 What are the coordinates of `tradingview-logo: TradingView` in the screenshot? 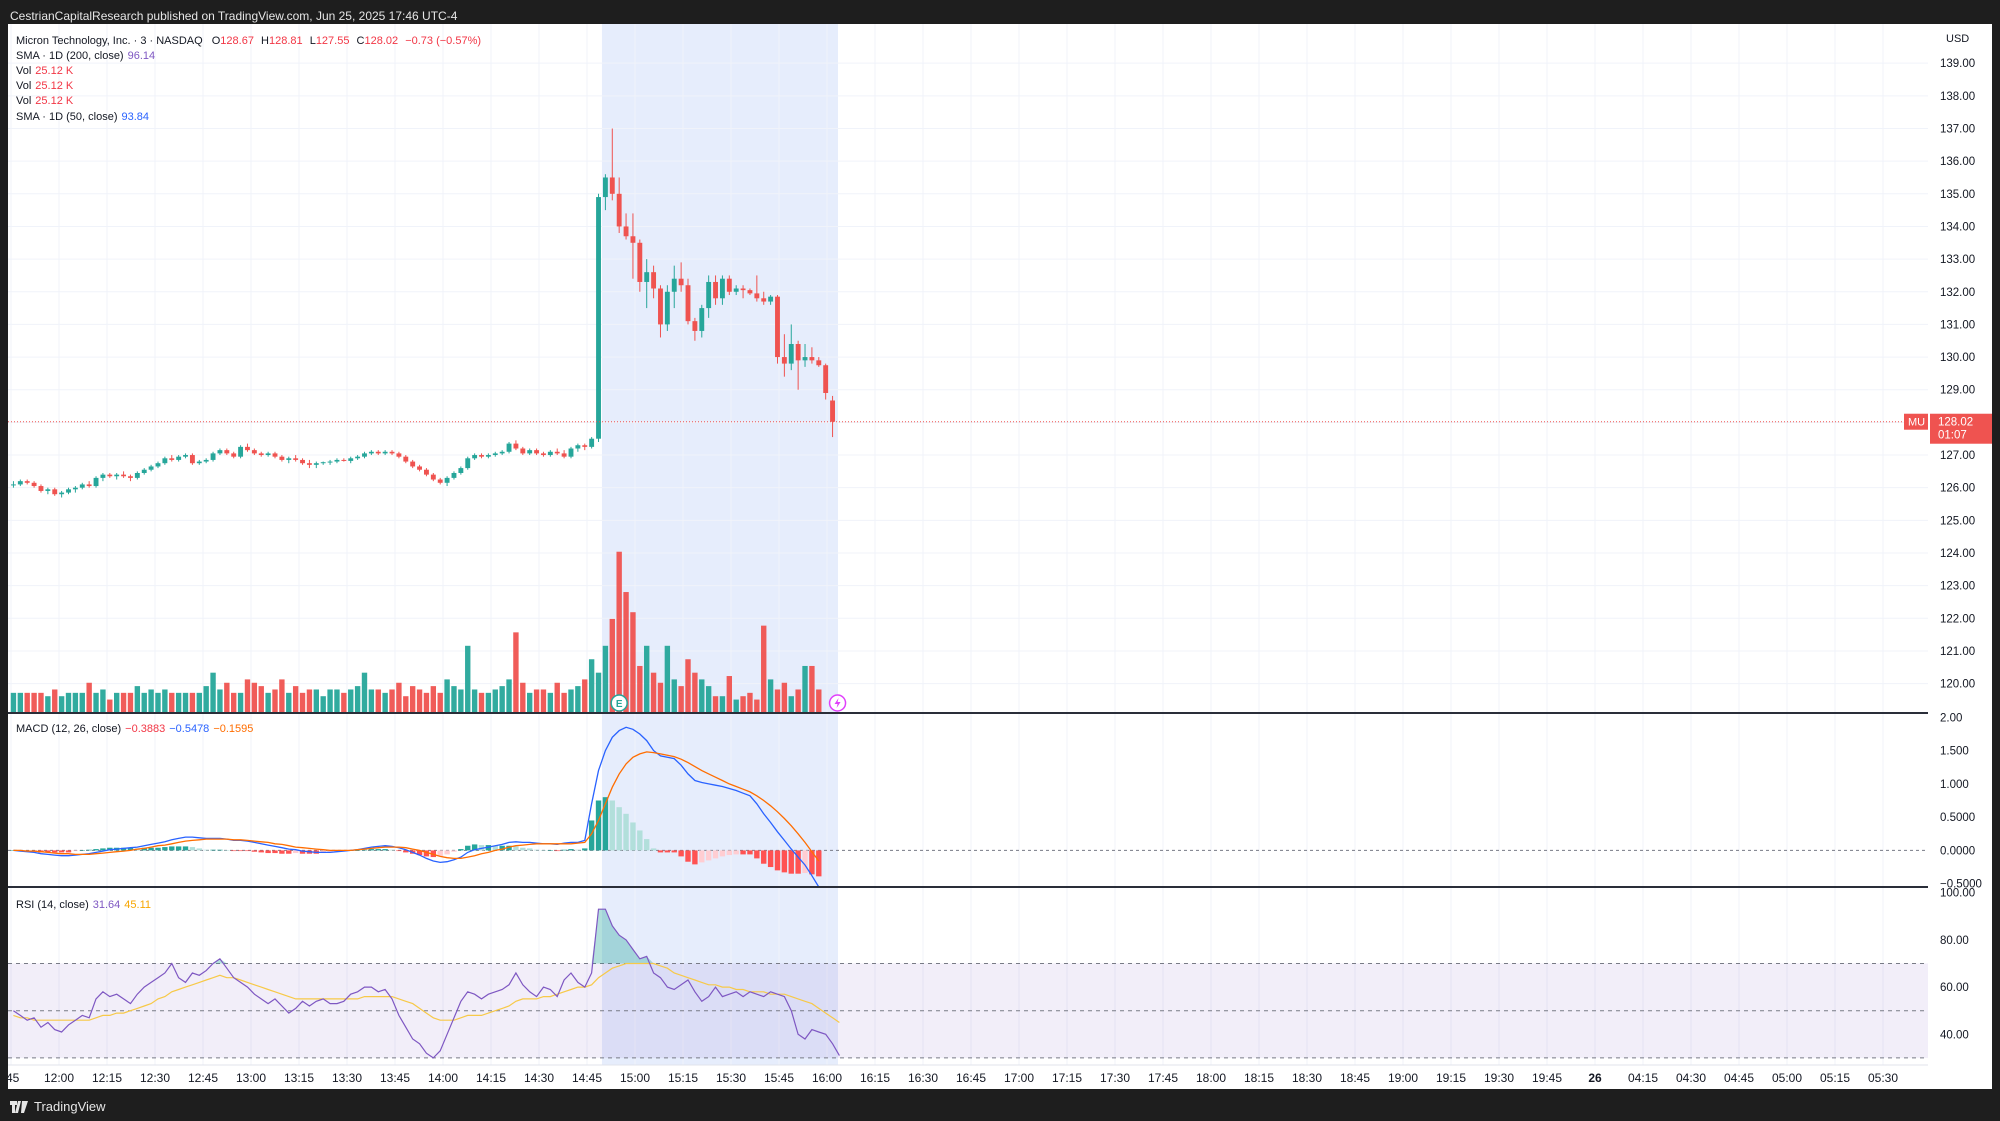 It's located at (58, 1106).